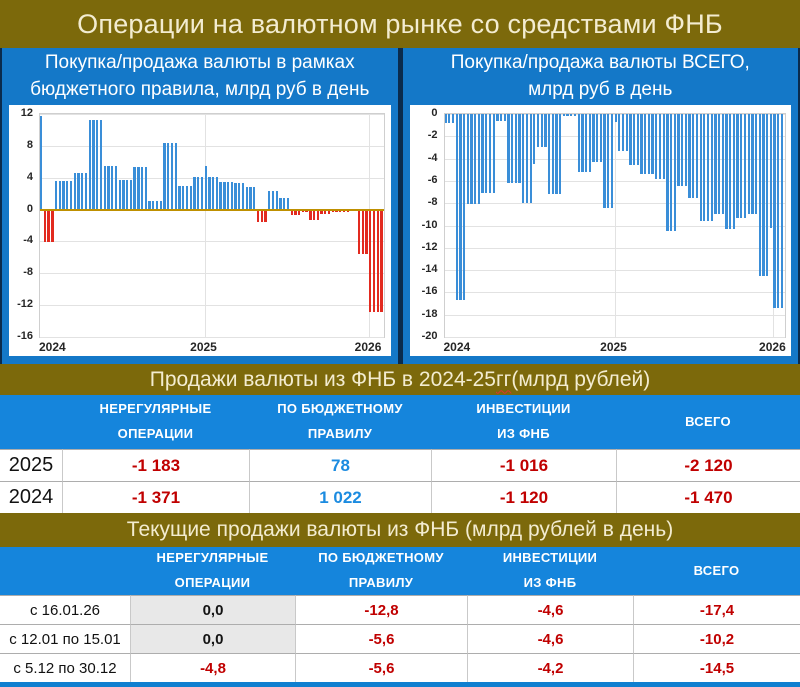  What do you see at coordinates (340, 497) in the screenshot?
I see `value-cell: 1 022` at bounding box center [340, 497].